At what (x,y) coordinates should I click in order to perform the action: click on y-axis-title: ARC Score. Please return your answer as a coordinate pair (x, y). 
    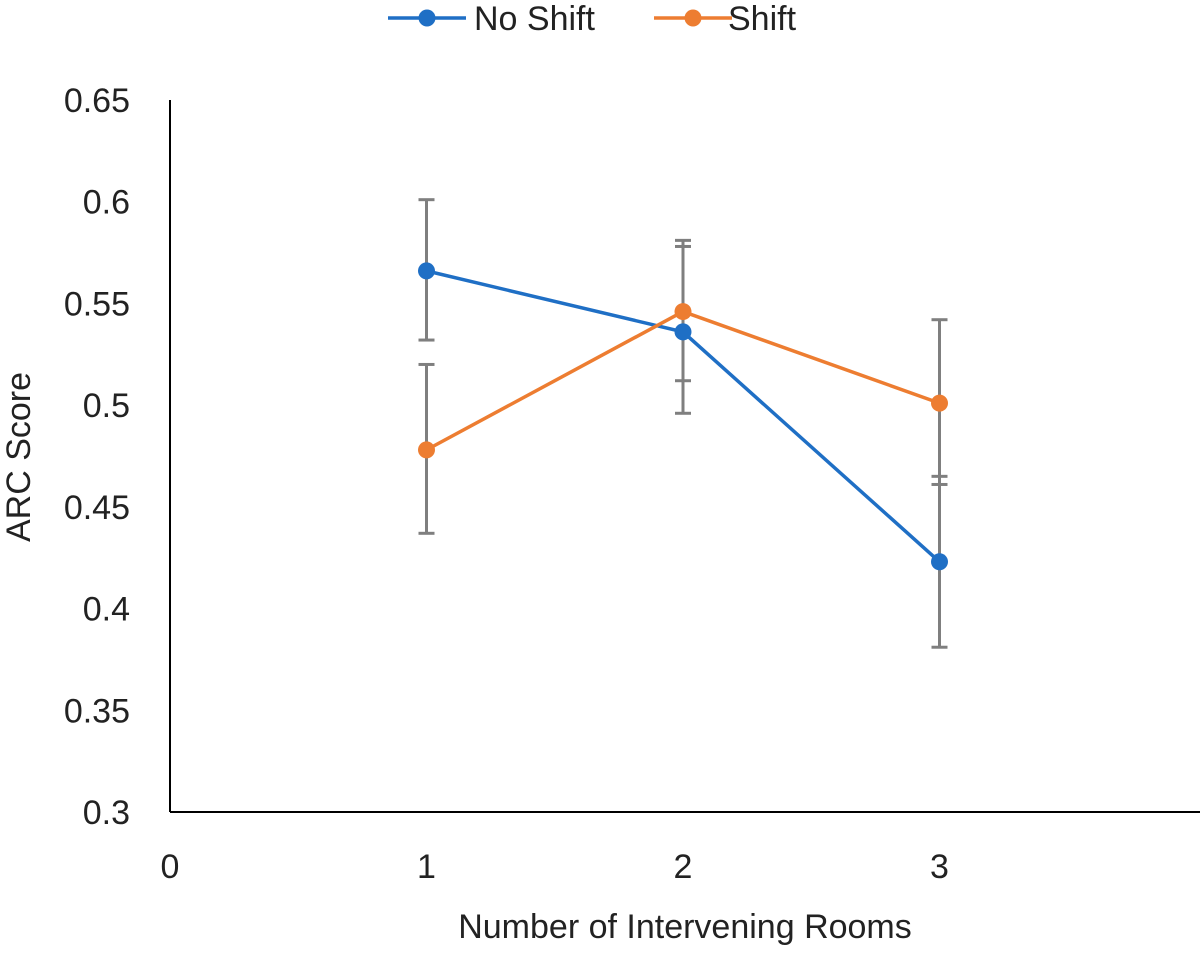
    Looking at the image, I should click on (19, 457).